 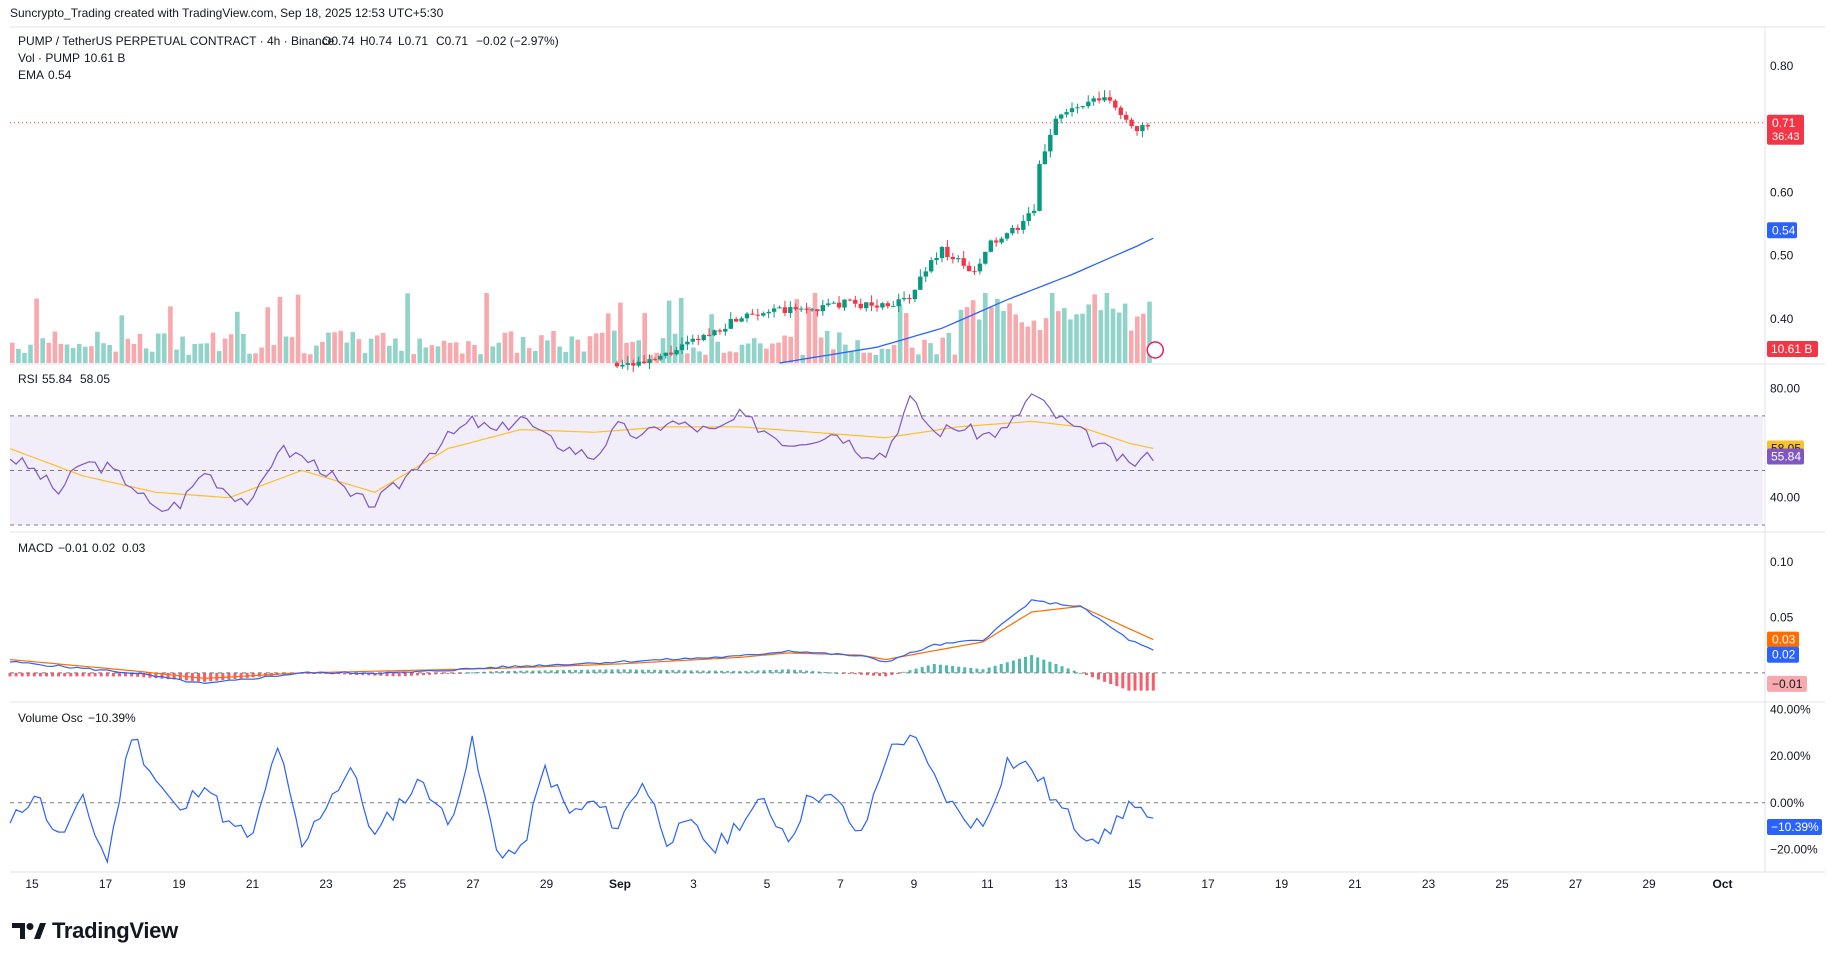 What do you see at coordinates (1782, 319) in the screenshot?
I see `price-tick-label: 0.40` at bounding box center [1782, 319].